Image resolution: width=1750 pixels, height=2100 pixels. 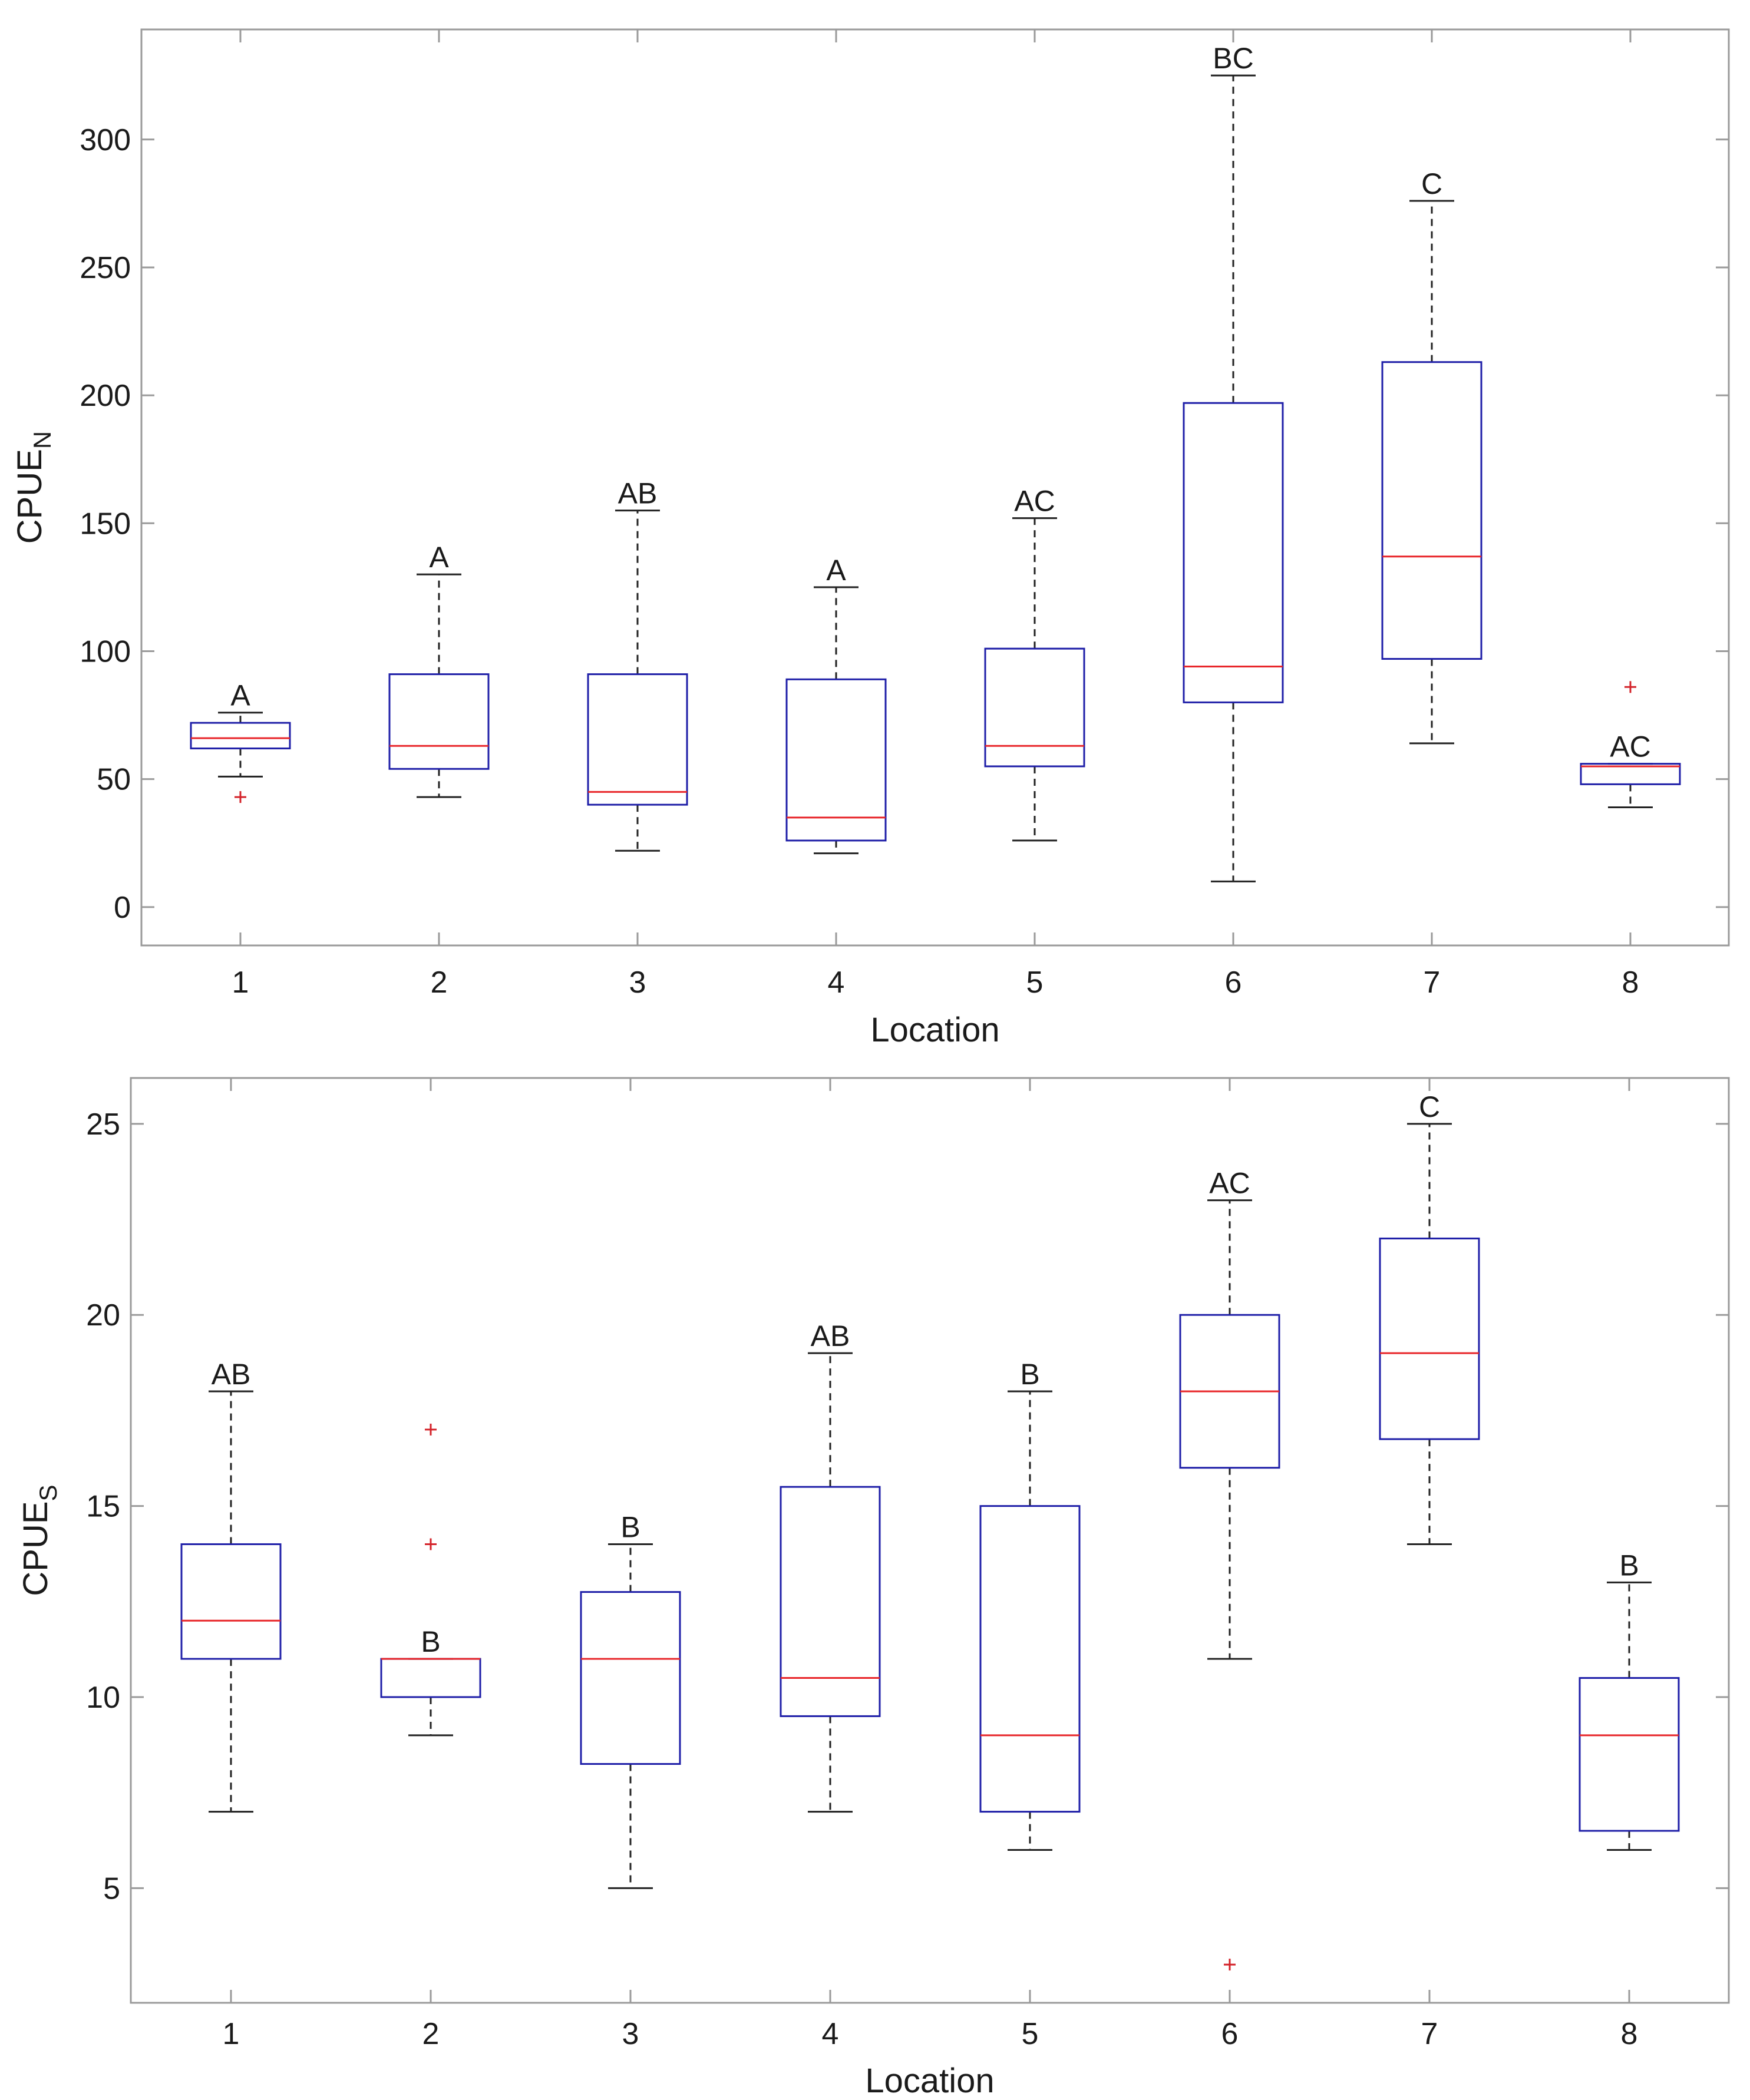 What do you see at coordinates (103, 1698) in the screenshot?
I see `y-tick-label: 10` at bounding box center [103, 1698].